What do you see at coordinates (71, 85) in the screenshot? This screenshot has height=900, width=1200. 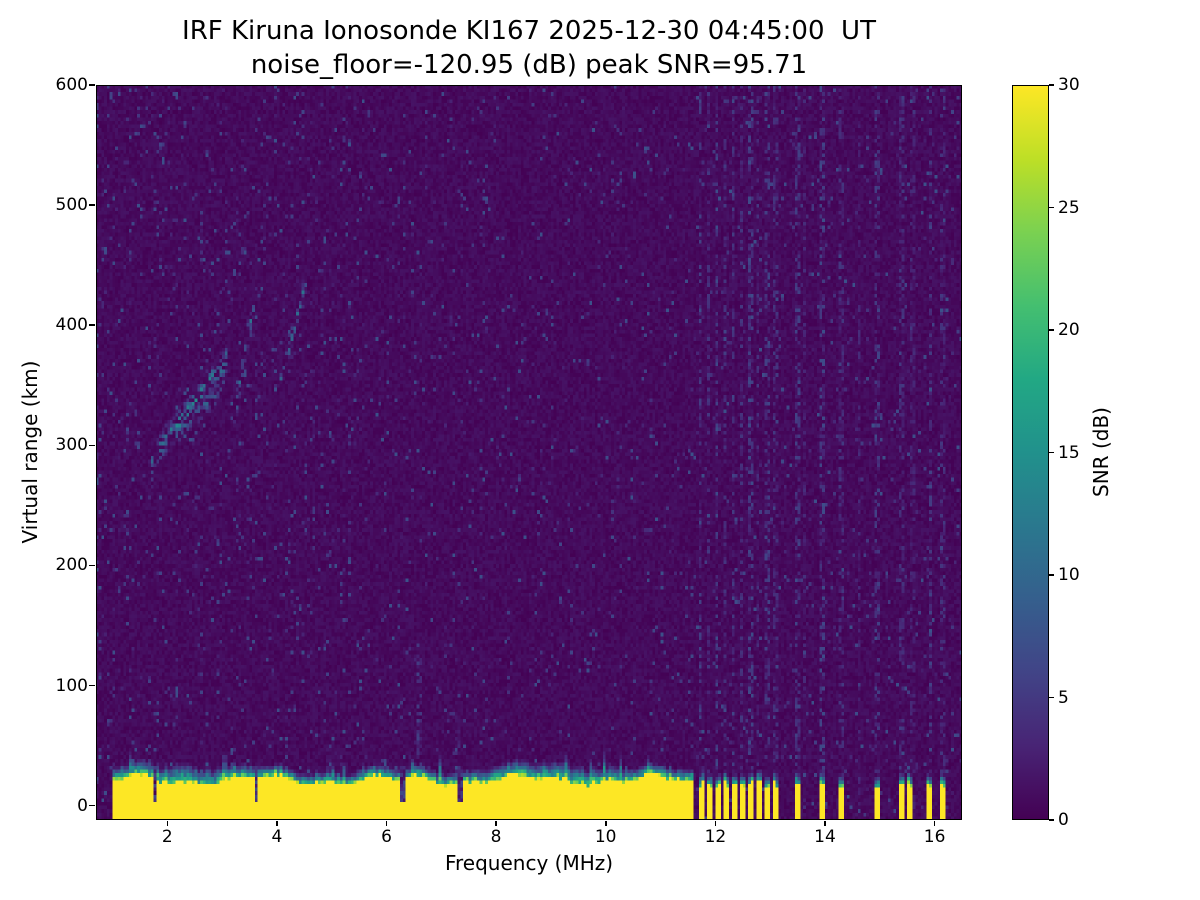 I see `y-tick-label: 600` at bounding box center [71, 85].